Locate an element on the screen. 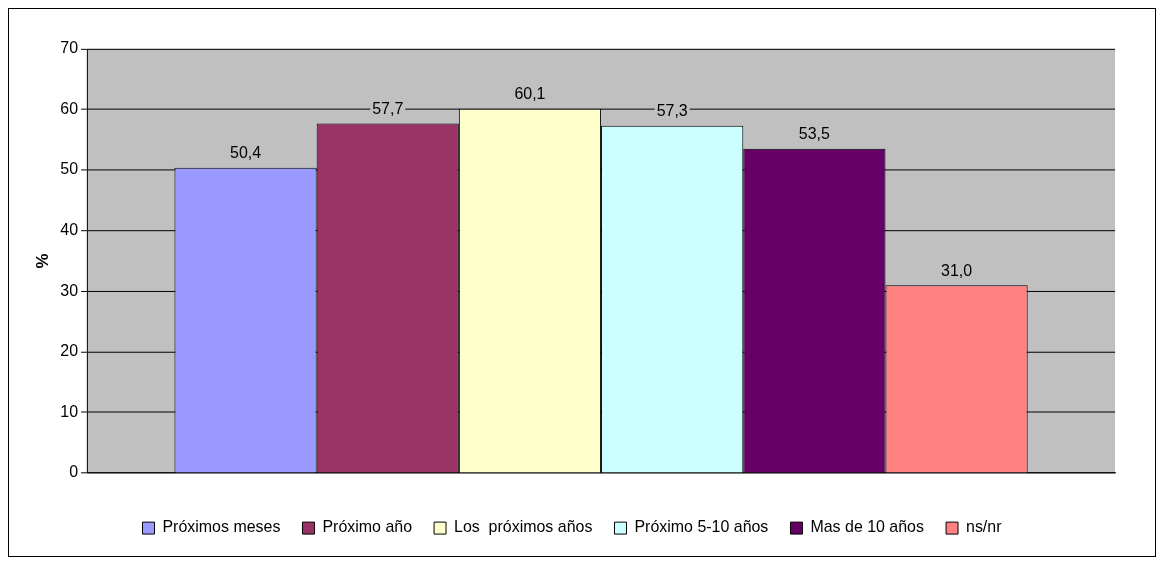  y-tick-label: 10 is located at coordinates (69, 411).